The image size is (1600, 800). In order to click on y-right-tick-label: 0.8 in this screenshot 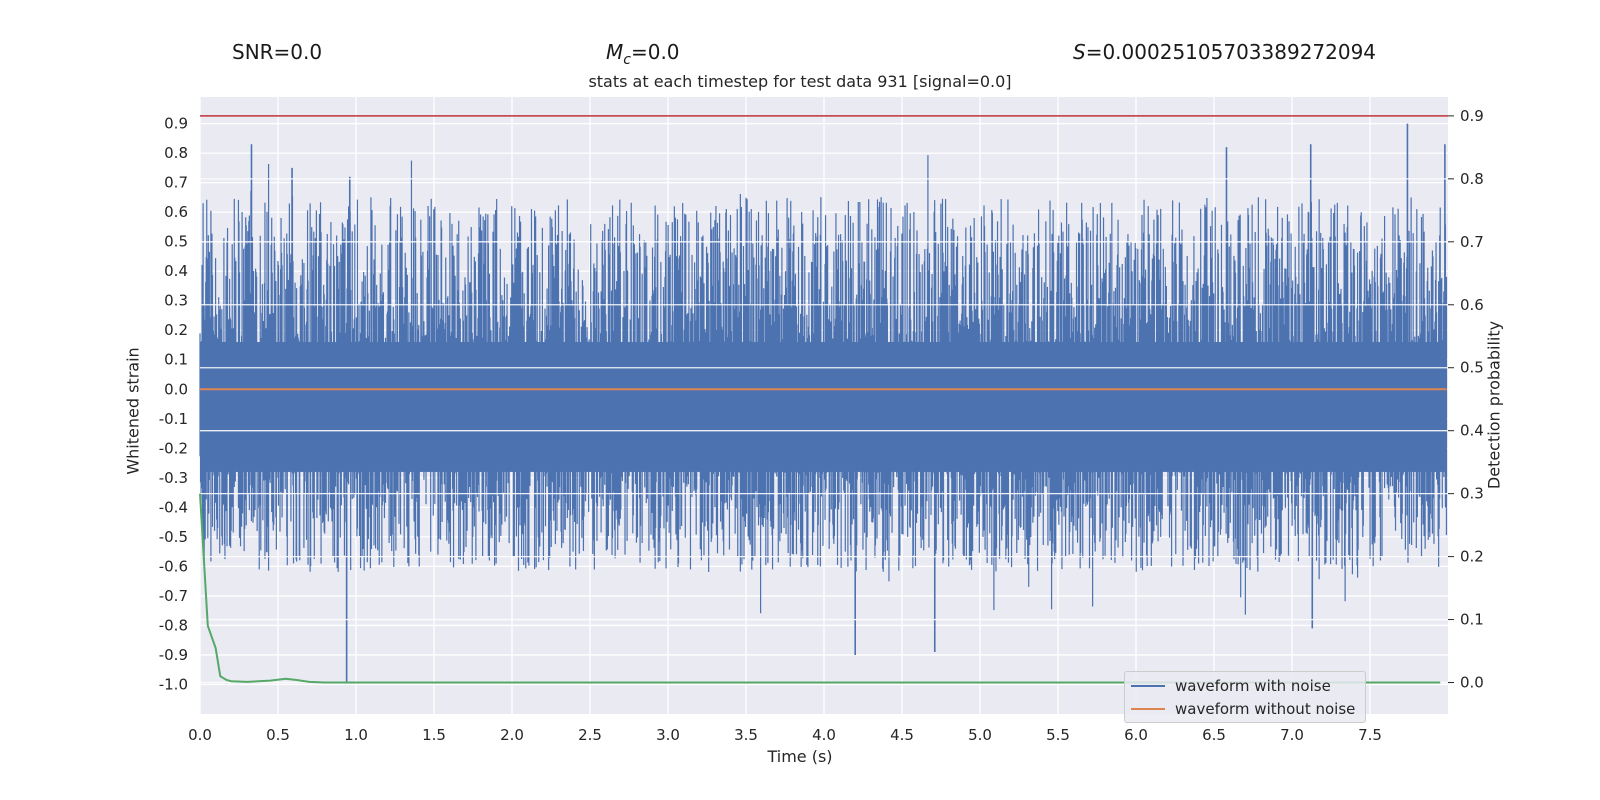, I will do `click(1472, 179)`.